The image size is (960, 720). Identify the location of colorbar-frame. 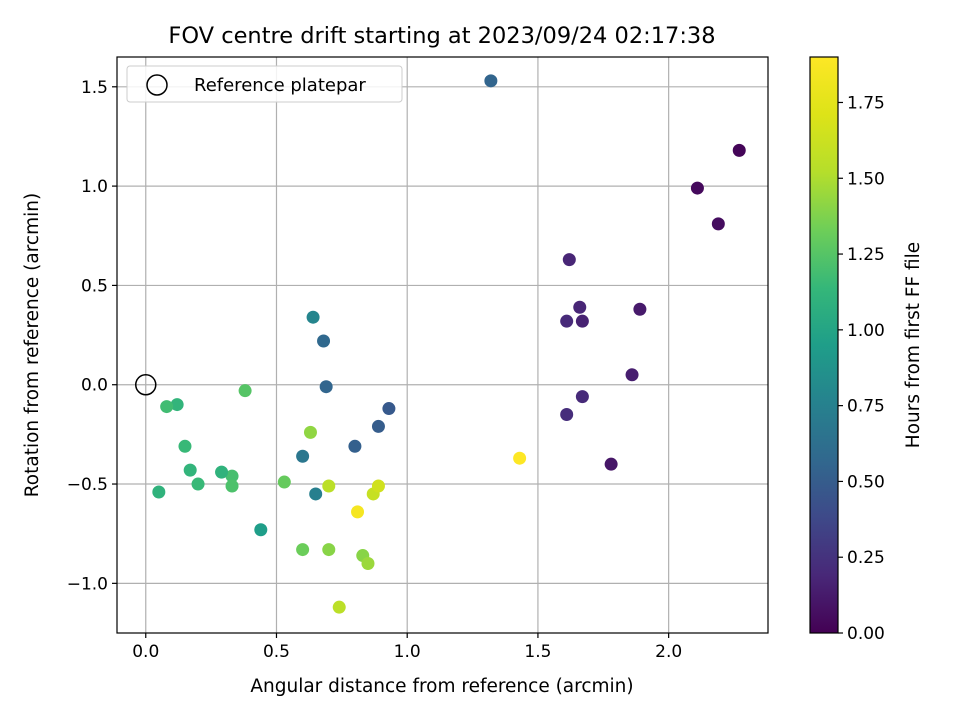
(824, 345).